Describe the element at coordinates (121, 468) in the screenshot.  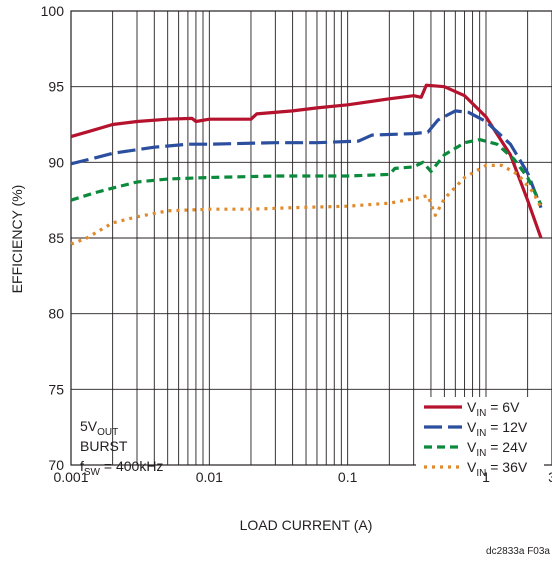
I see `note-frequency: fSW = 400kHz` at that location.